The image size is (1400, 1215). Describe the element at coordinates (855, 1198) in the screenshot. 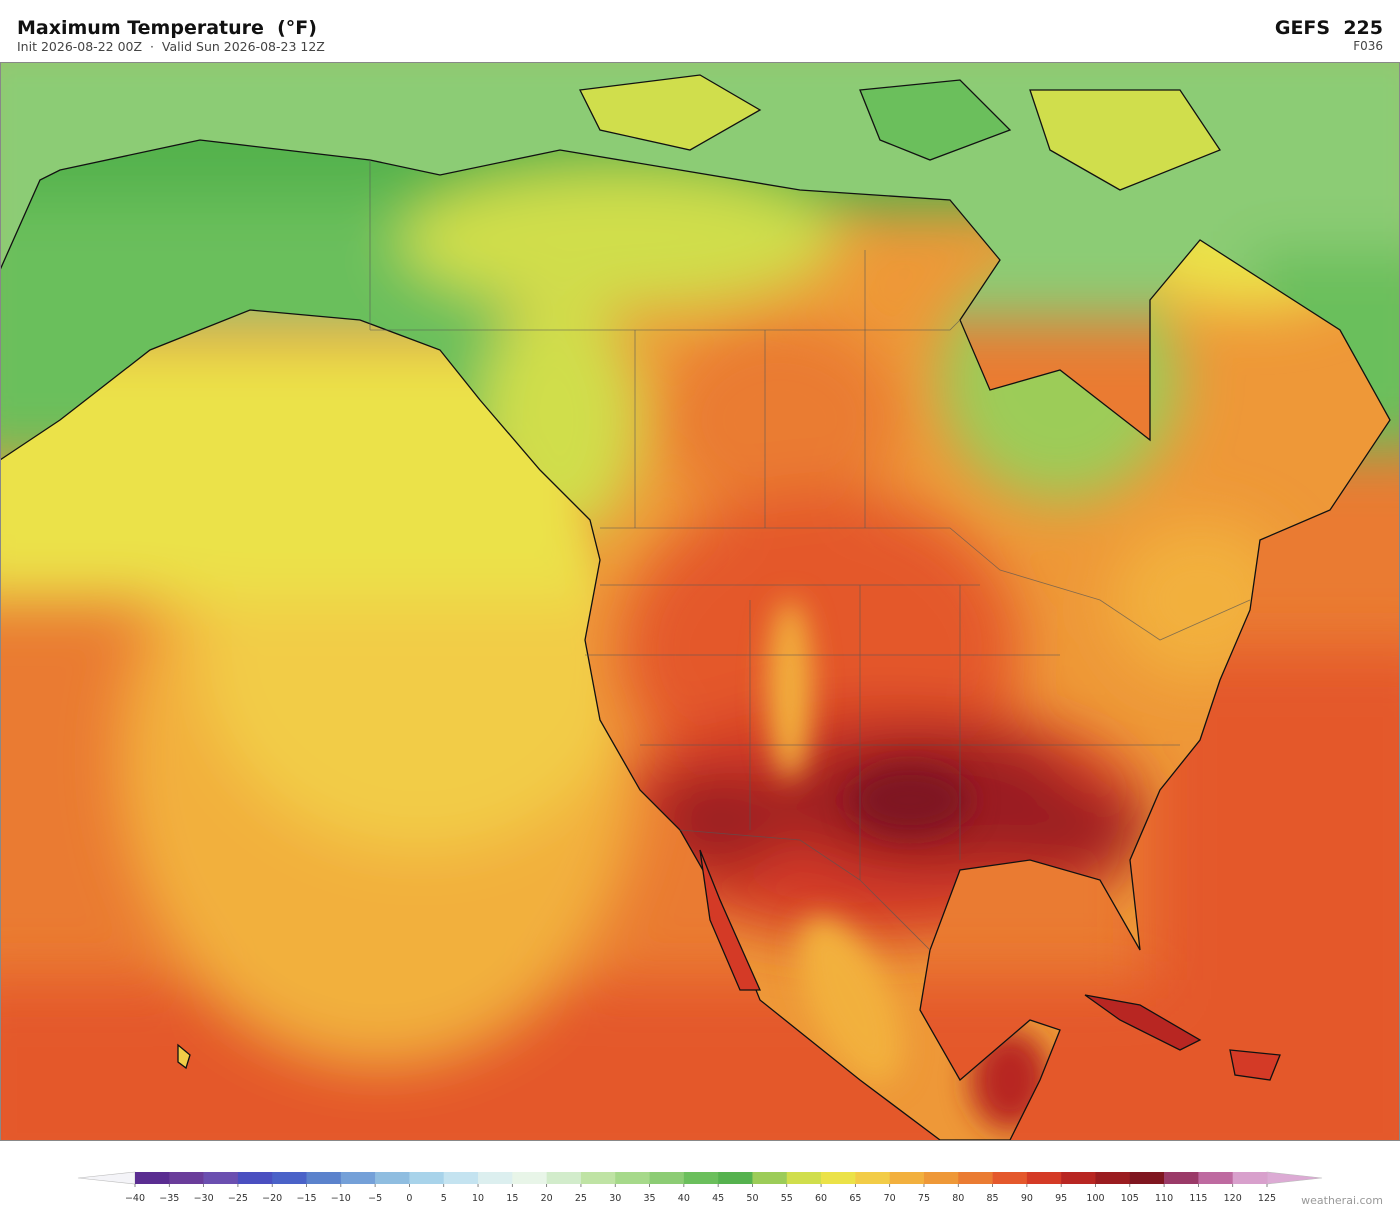

I see `colorbar-tick-label: 65` at that location.